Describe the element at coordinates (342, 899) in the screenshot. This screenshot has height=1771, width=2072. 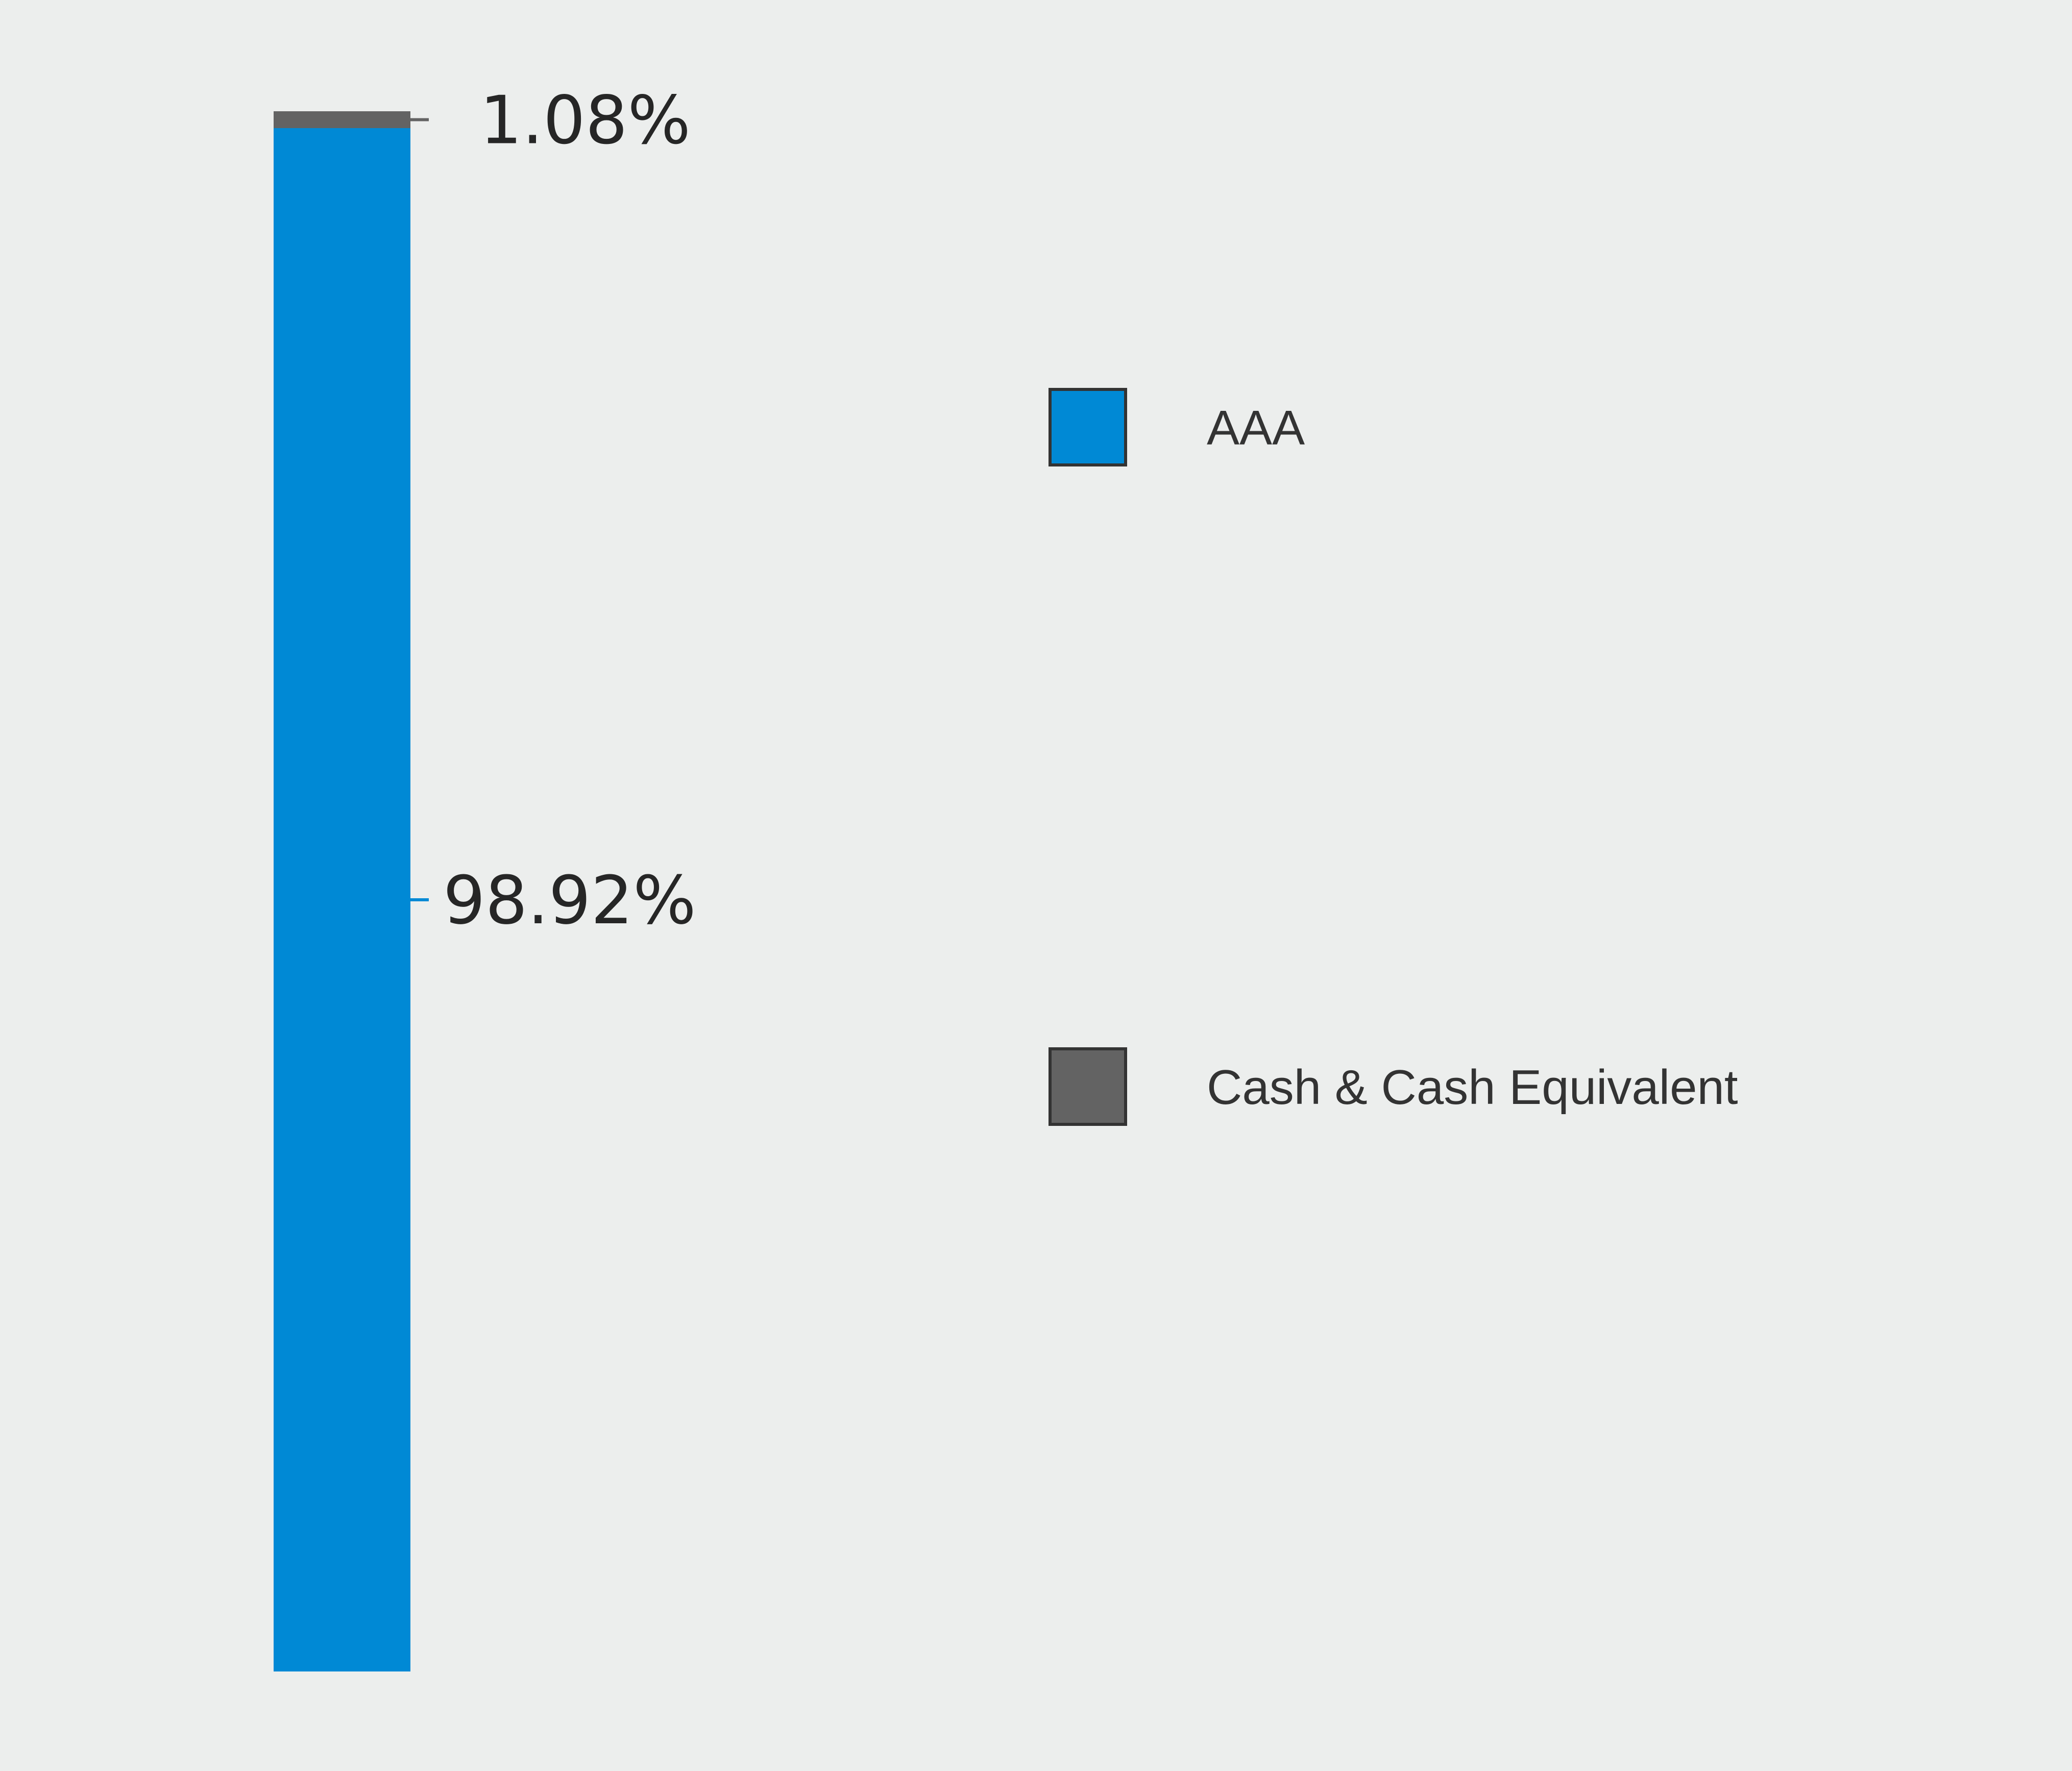
I see `bar-segment-aaa` at that location.